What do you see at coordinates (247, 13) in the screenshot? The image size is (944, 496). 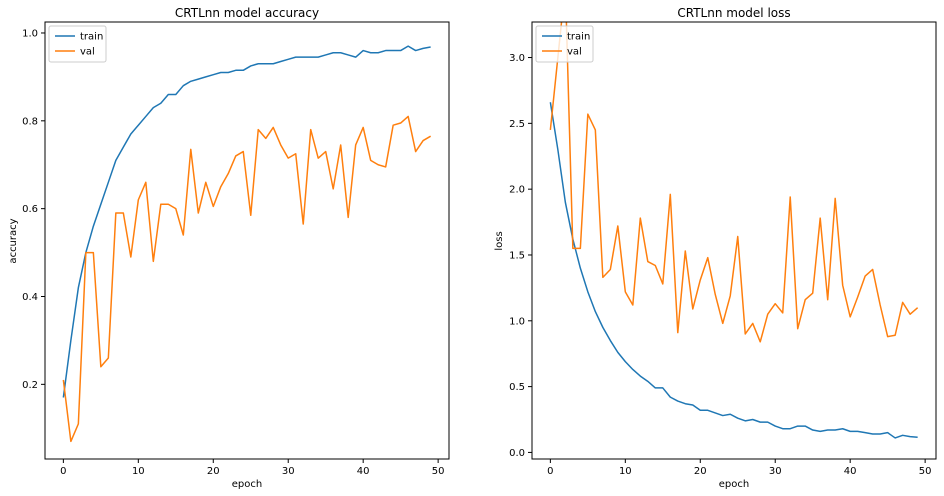 I see `accuracy-chart-title: CRTLnn model accuracy` at bounding box center [247, 13].